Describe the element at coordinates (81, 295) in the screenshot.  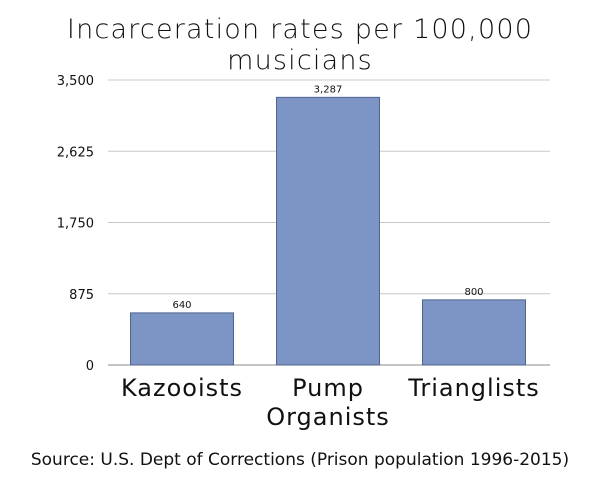
I see `y-tick-label: 875` at that location.